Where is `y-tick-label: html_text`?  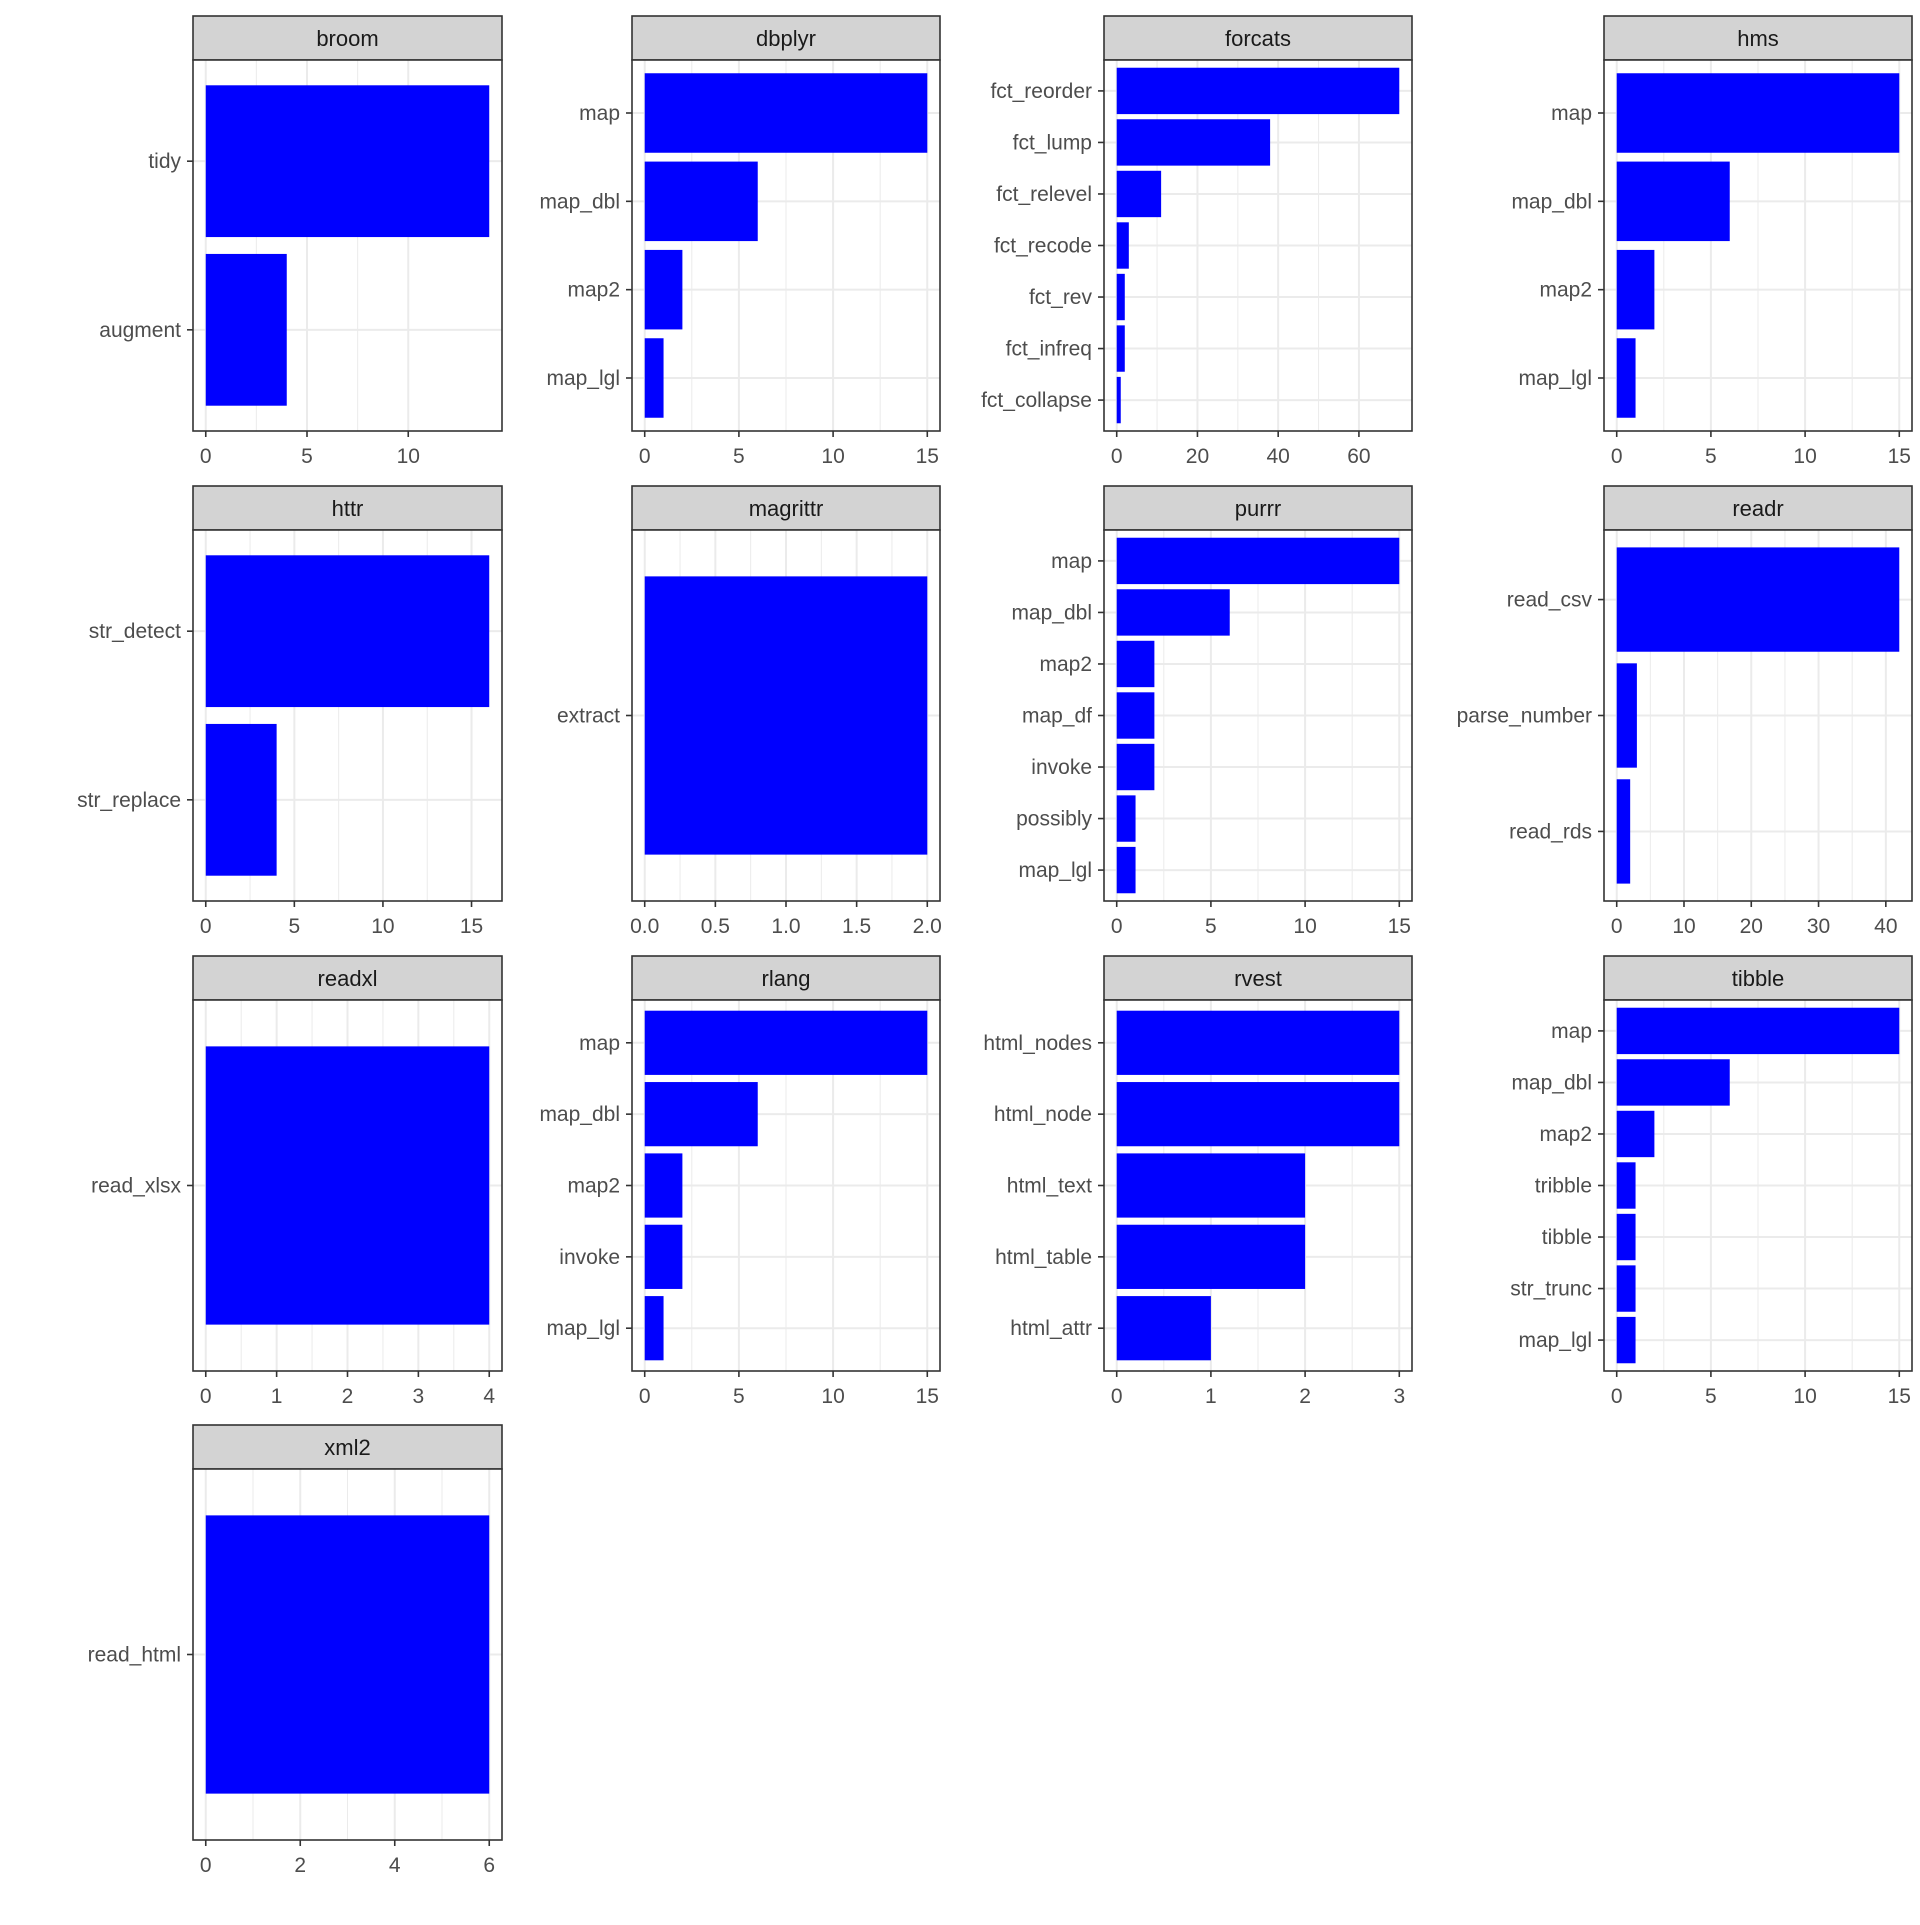
y-tick-label: html_text is located at coordinates (1049, 1186).